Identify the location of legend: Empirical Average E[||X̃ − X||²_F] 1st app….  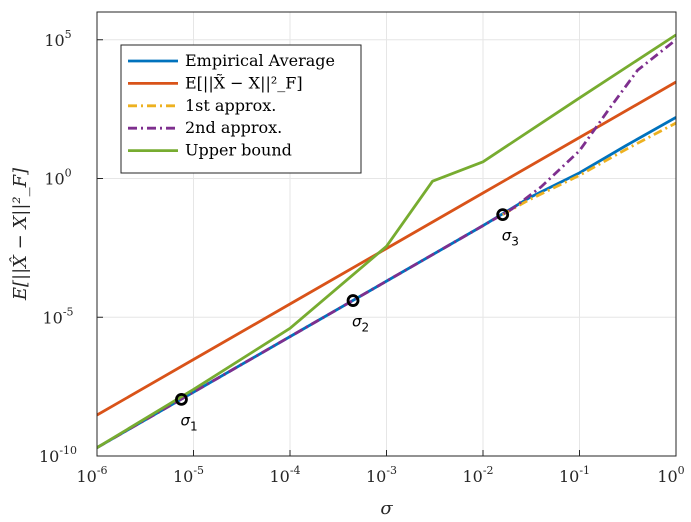
(241, 109).